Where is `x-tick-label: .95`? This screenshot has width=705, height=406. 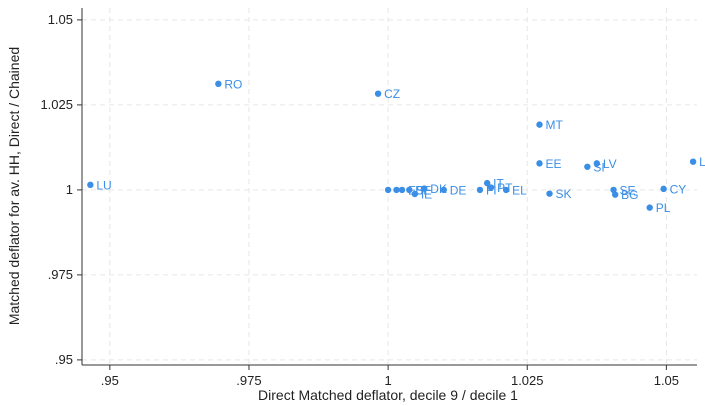 x-tick-label: .95 is located at coordinates (110, 380).